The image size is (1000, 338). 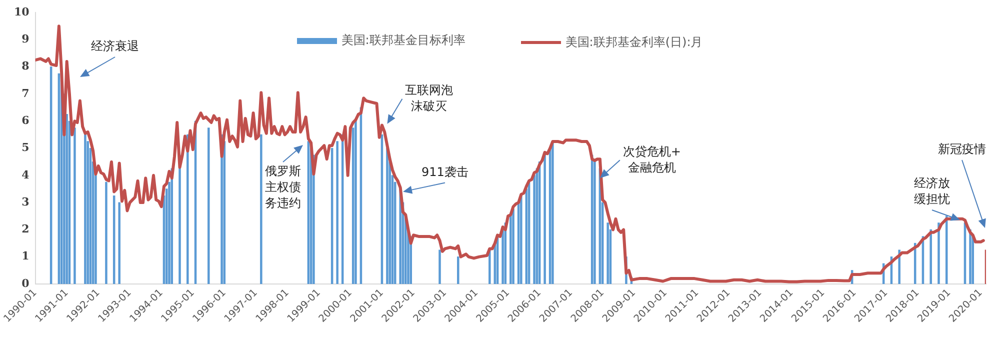 What do you see at coordinates (26, 39) in the screenshot?
I see `y-tick-label: 9` at bounding box center [26, 39].